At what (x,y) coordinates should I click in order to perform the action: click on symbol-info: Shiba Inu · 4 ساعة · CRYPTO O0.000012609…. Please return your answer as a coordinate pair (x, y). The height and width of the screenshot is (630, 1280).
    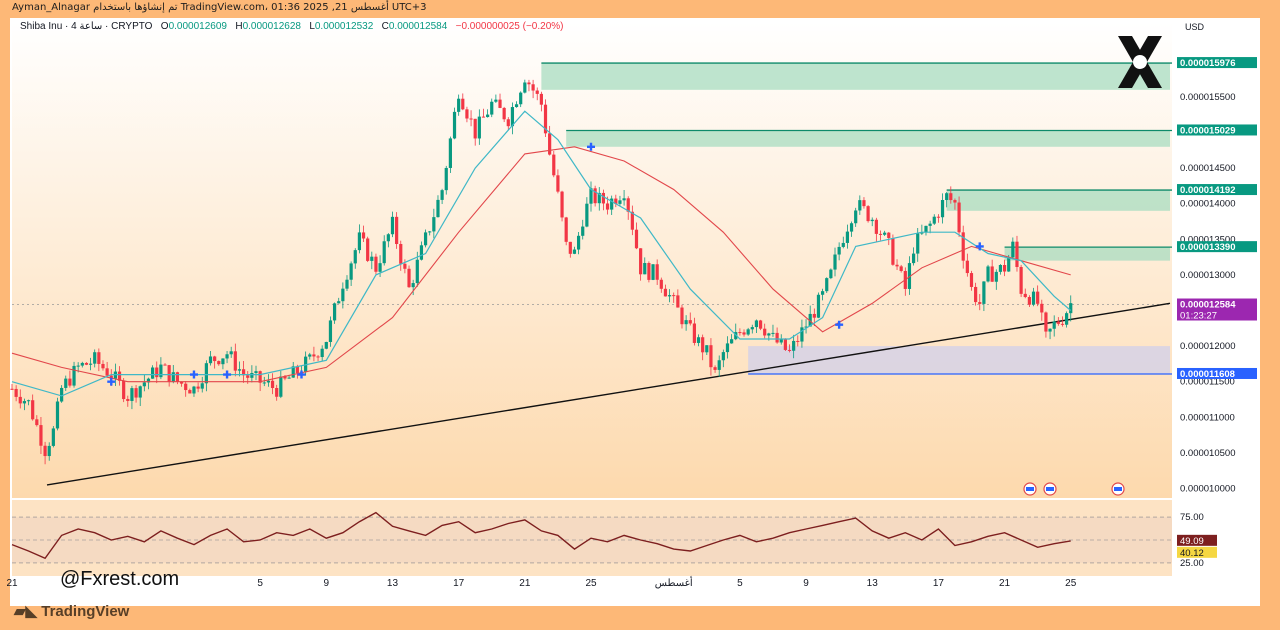
    Looking at the image, I should click on (291, 26).